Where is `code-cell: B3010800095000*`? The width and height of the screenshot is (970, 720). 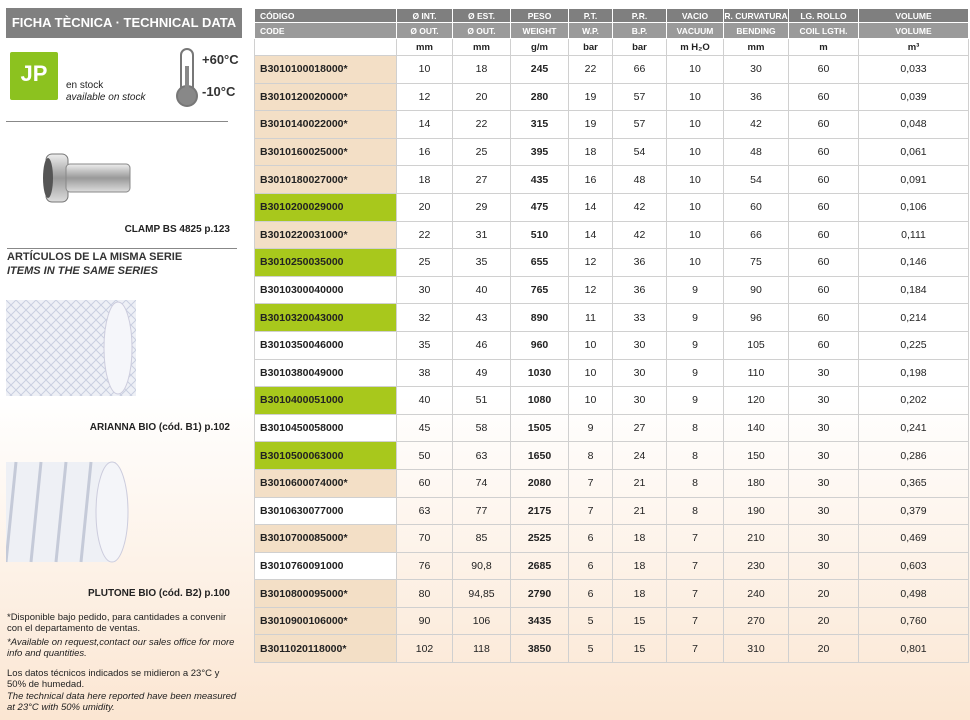 code-cell: B3010800095000* is located at coordinates (325, 593).